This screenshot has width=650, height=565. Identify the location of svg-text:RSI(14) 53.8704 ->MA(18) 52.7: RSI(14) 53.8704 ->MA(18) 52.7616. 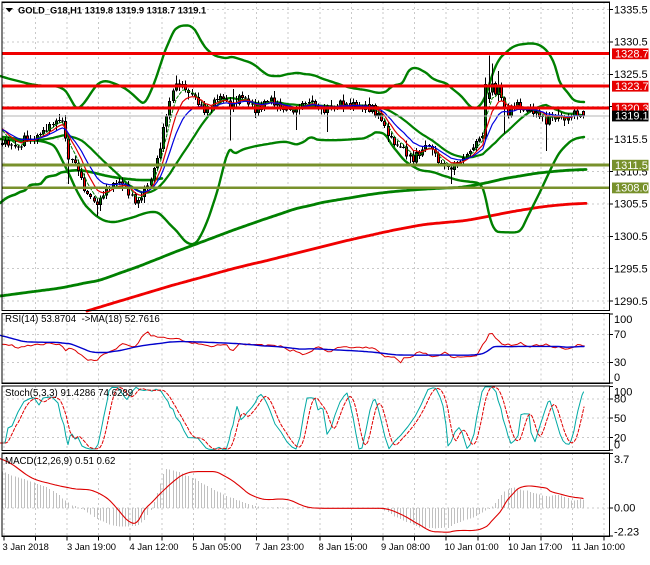
(82, 319).